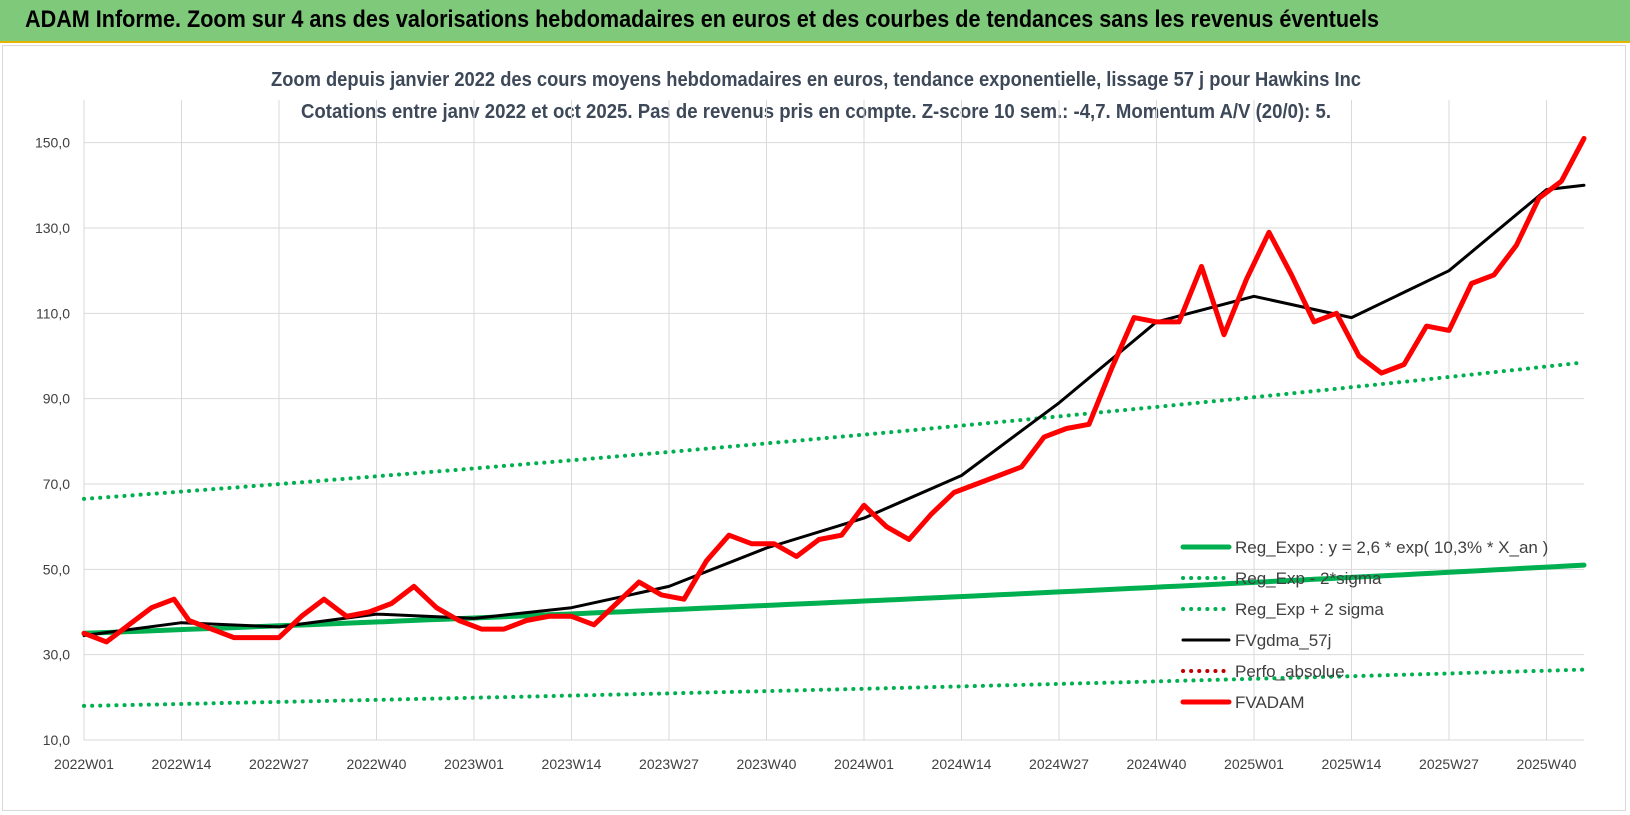 The image size is (1630, 815). What do you see at coordinates (56, 484) in the screenshot?
I see `y-tick-label: 70,0` at bounding box center [56, 484].